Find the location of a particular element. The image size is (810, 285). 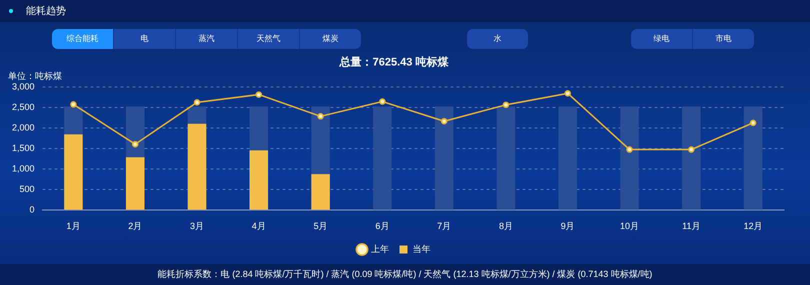

y-tick-label: 1,000 is located at coordinates (23, 169).